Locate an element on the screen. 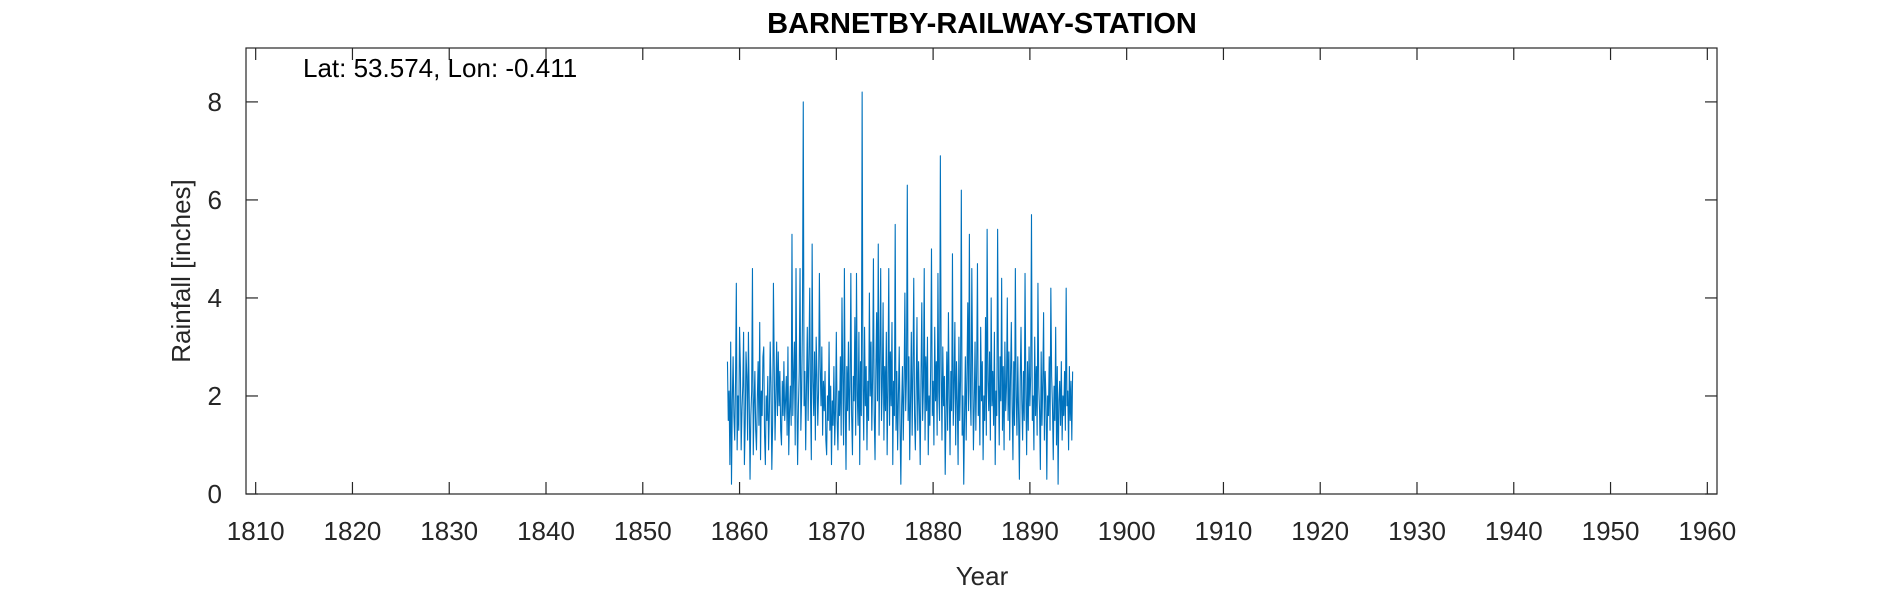  rainfall-series-line is located at coordinates (900, 288).